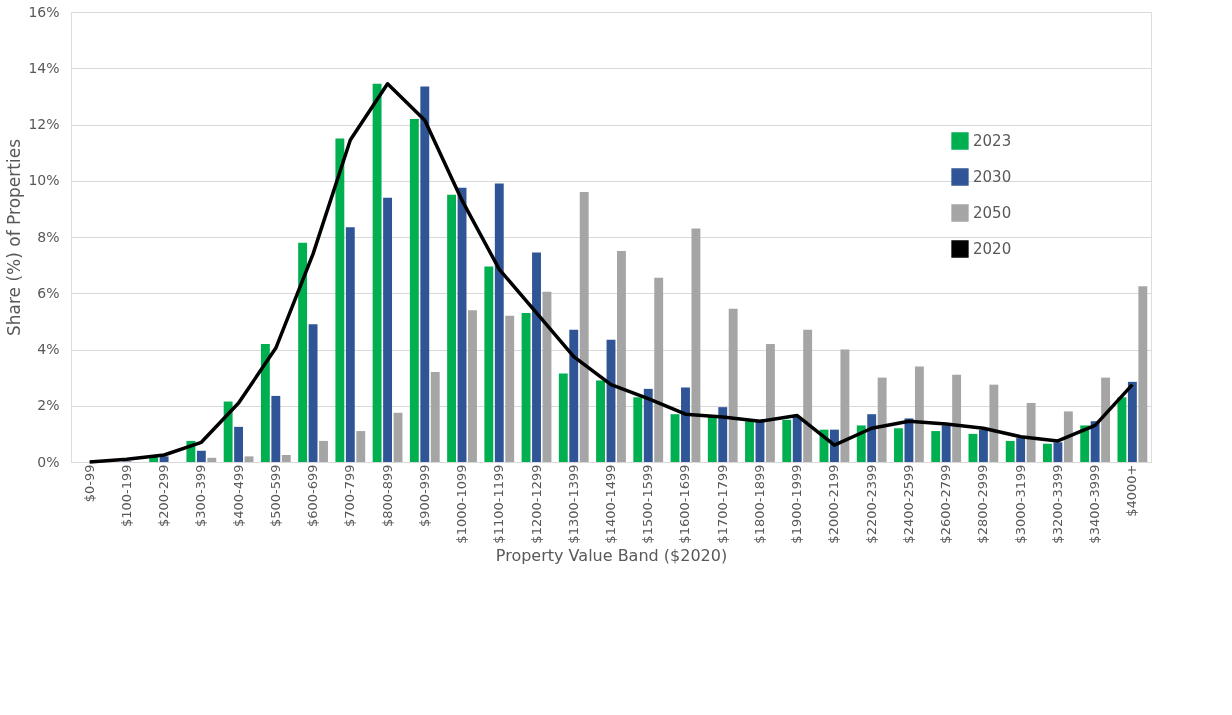 This screenshot has height=715, width=1232. What do you see at coordinates (908, 504) in the screenshot?
I see `x-tick-label: $2400-2599` at bounding box center [908, 504].